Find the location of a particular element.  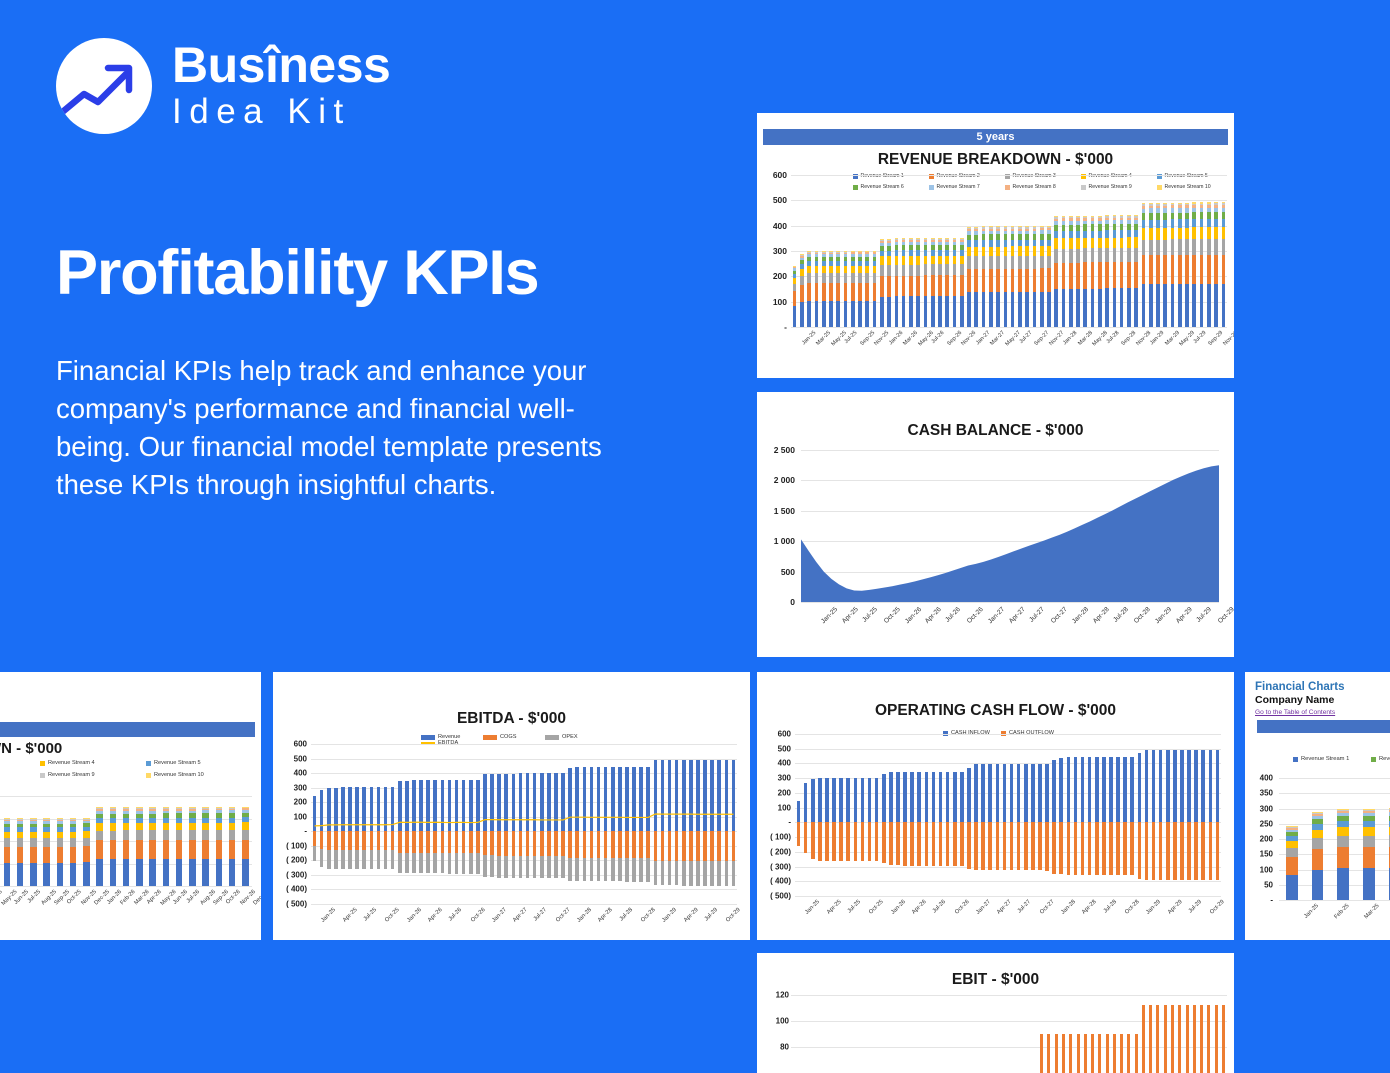

x-axis-tick-label: Apr-28 is located at coordinates (605, 915).